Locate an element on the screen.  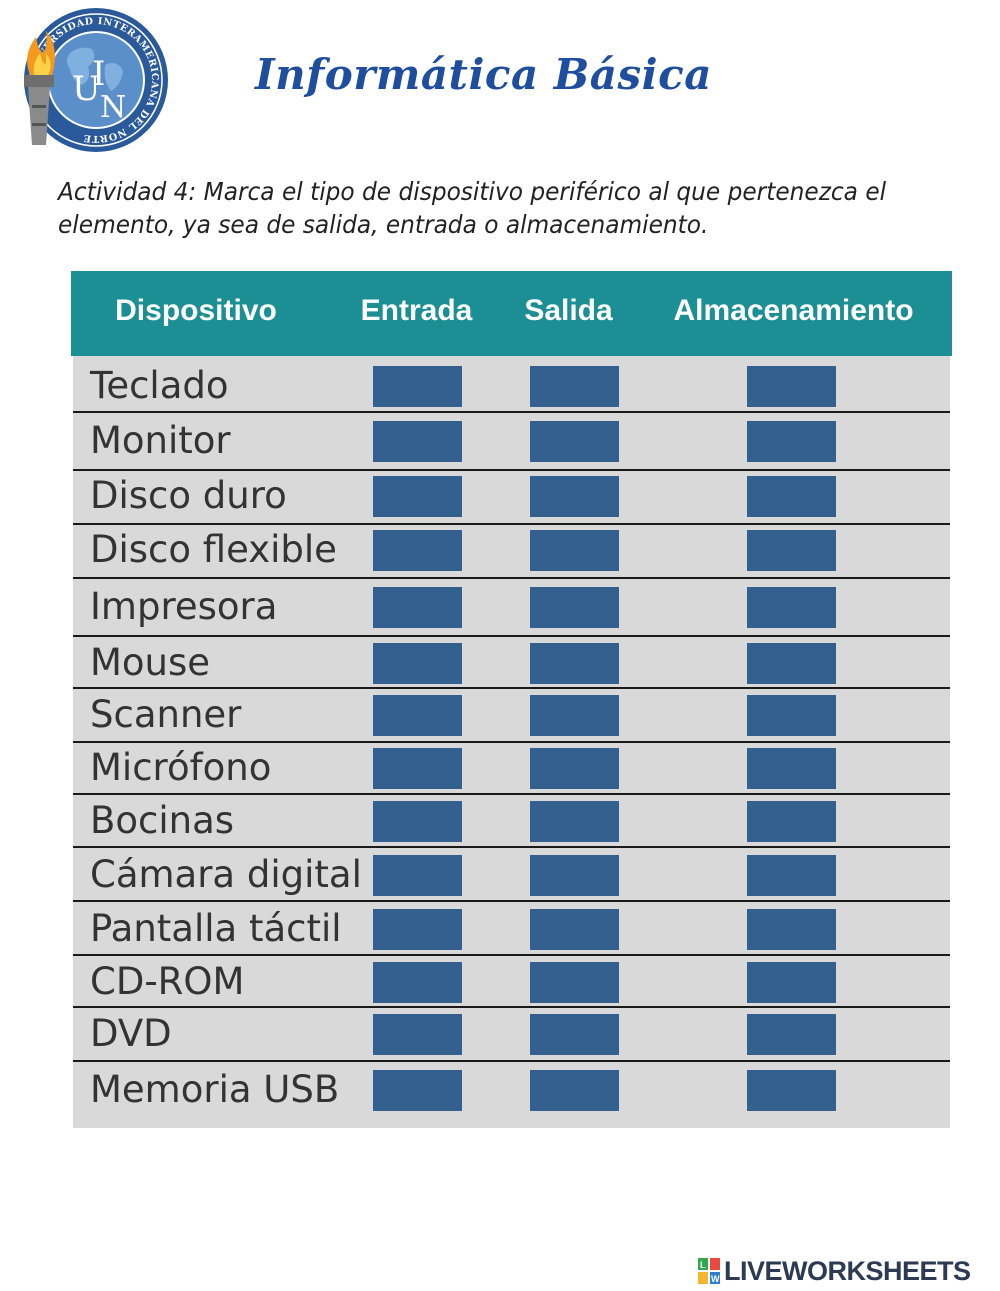
header-dispositivo: Dispositivo is located at coordinates (196, 310).